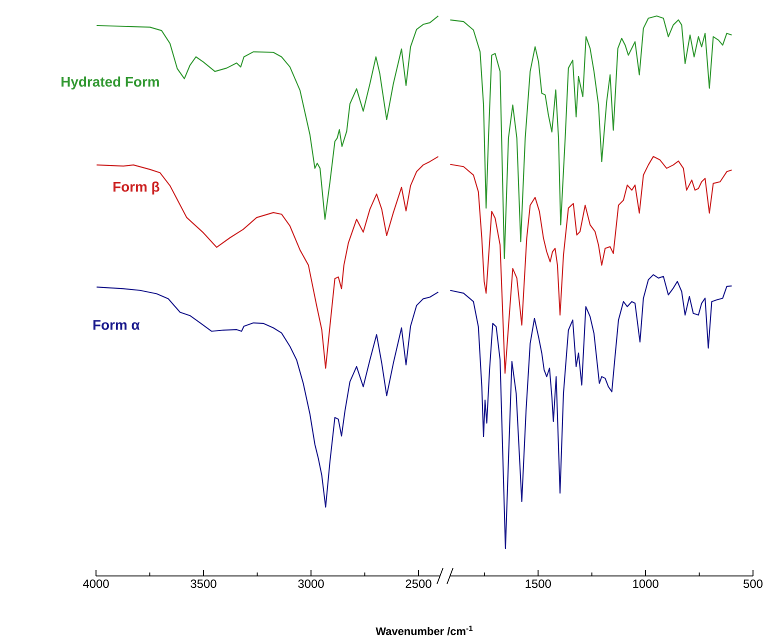 The width and height of the screenshot is (768, 641). I want to click on text: Form α, so click(116, 325).